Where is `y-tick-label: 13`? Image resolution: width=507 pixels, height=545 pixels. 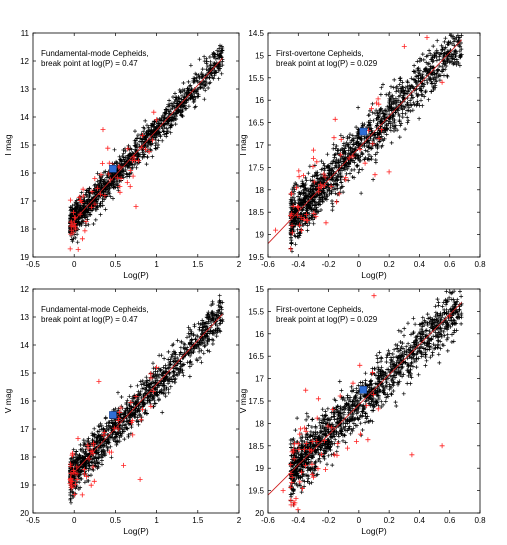 y-tick-label: 13 is located at coordinates (24, 89).